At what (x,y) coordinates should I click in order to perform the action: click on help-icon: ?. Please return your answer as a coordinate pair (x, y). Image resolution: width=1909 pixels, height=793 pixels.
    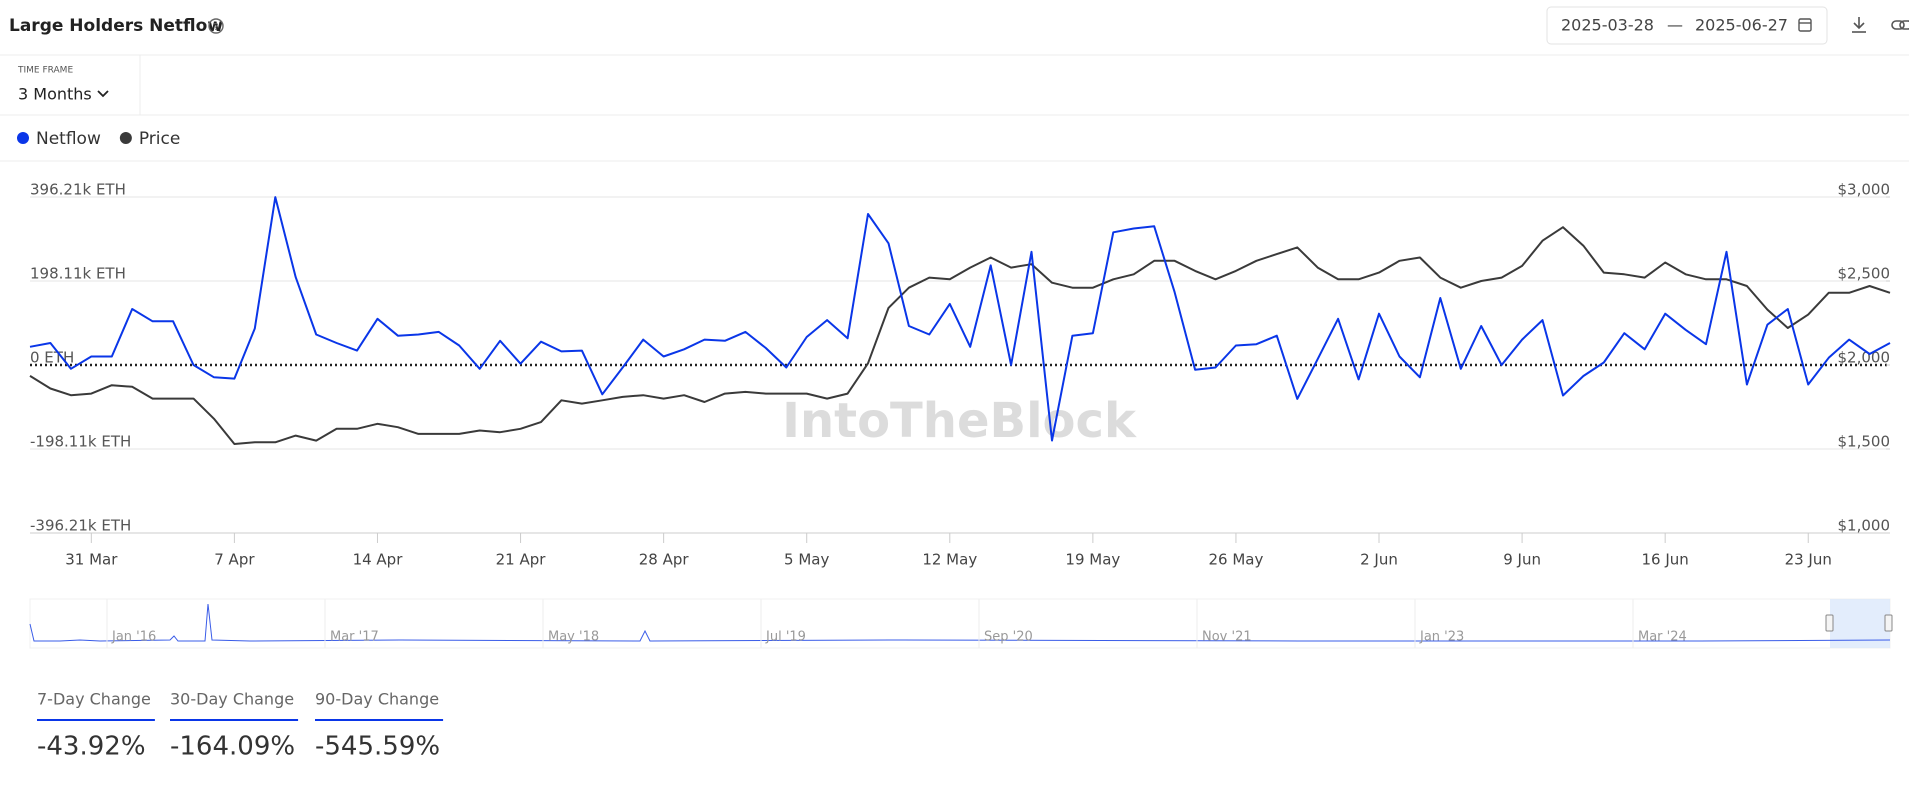
    Looking at the image, I should click on (216, 26).